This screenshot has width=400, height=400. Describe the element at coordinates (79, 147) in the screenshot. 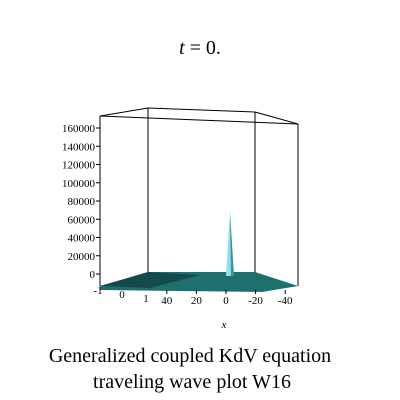

I see `z-tick-label: 140000` at that location.